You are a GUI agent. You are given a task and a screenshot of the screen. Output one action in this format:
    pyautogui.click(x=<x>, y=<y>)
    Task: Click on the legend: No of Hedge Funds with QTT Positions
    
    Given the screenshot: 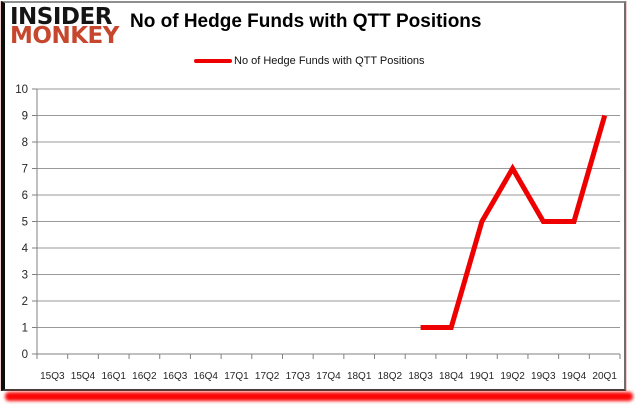 What is the action you would take?
    pyautogui.click(x=309, y=61)
    